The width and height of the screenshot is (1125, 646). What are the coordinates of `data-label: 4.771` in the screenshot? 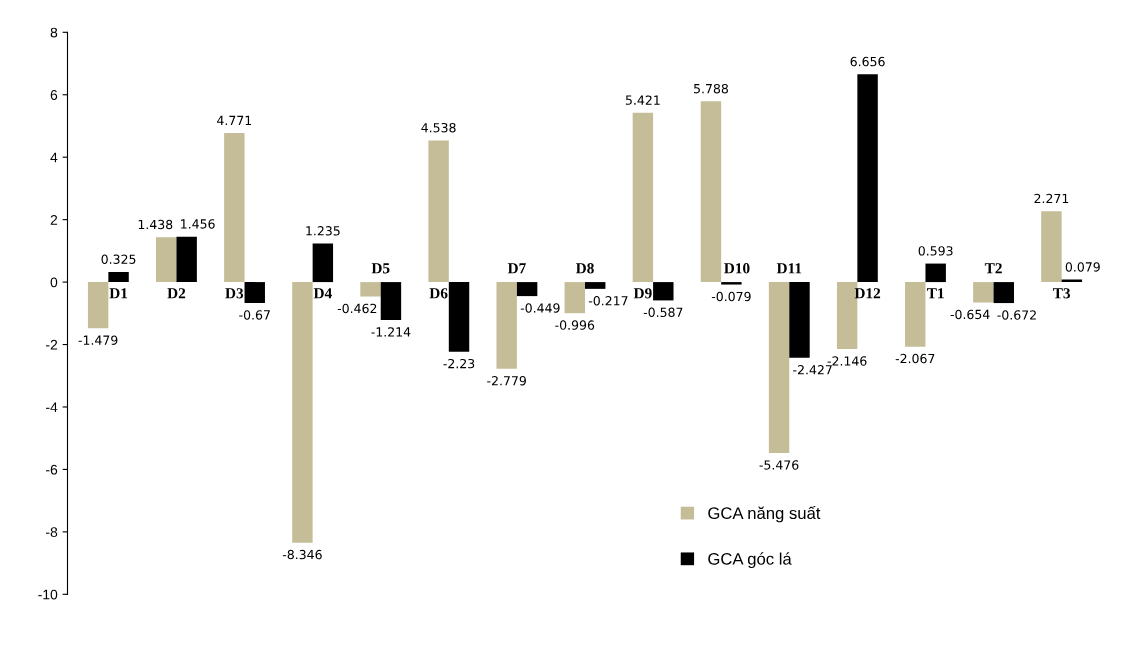 It's located at (234, 120).